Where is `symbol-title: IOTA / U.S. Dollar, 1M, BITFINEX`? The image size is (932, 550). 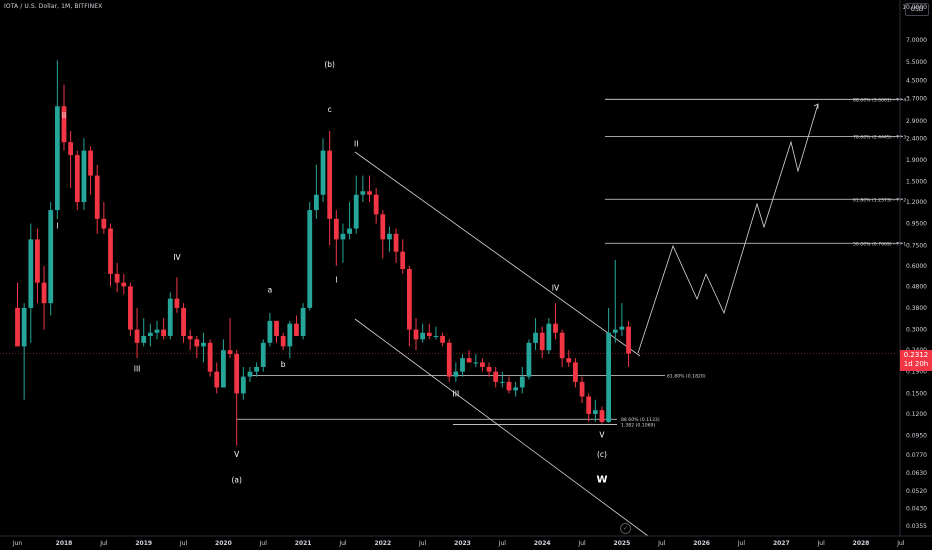
symbol-title: IOTA / U.S. Dollar, 1M, BITFINEX is located at coordinates (53, 6).